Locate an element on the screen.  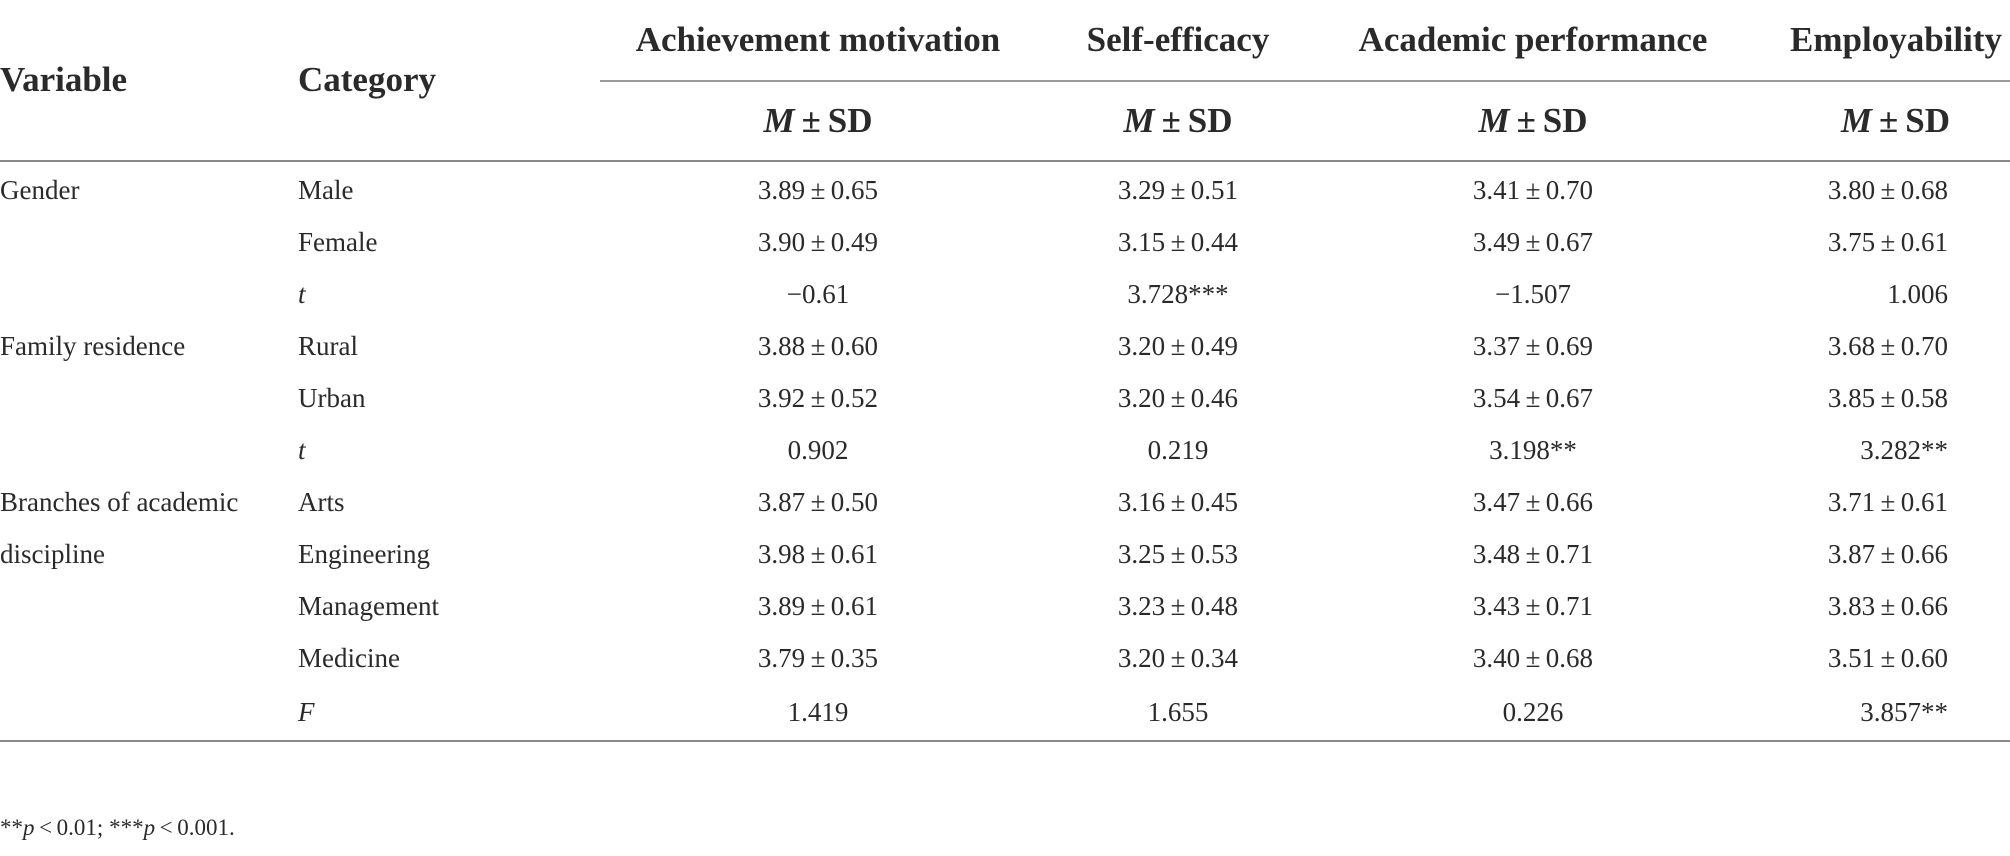
value-cell: 0.902 is located at coordinates (818, 449).